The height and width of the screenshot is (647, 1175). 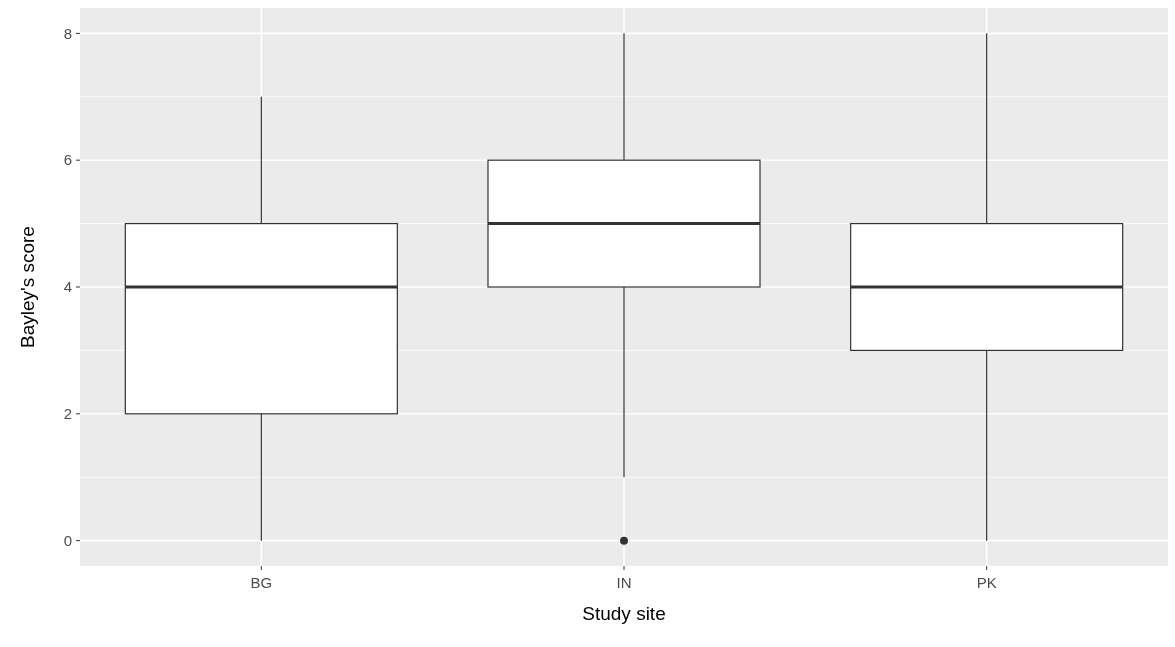 What do you see at coordinates (986, 582) in the screenshot?
I see `x-tick-label: PK` at bounding box center [986, 582].